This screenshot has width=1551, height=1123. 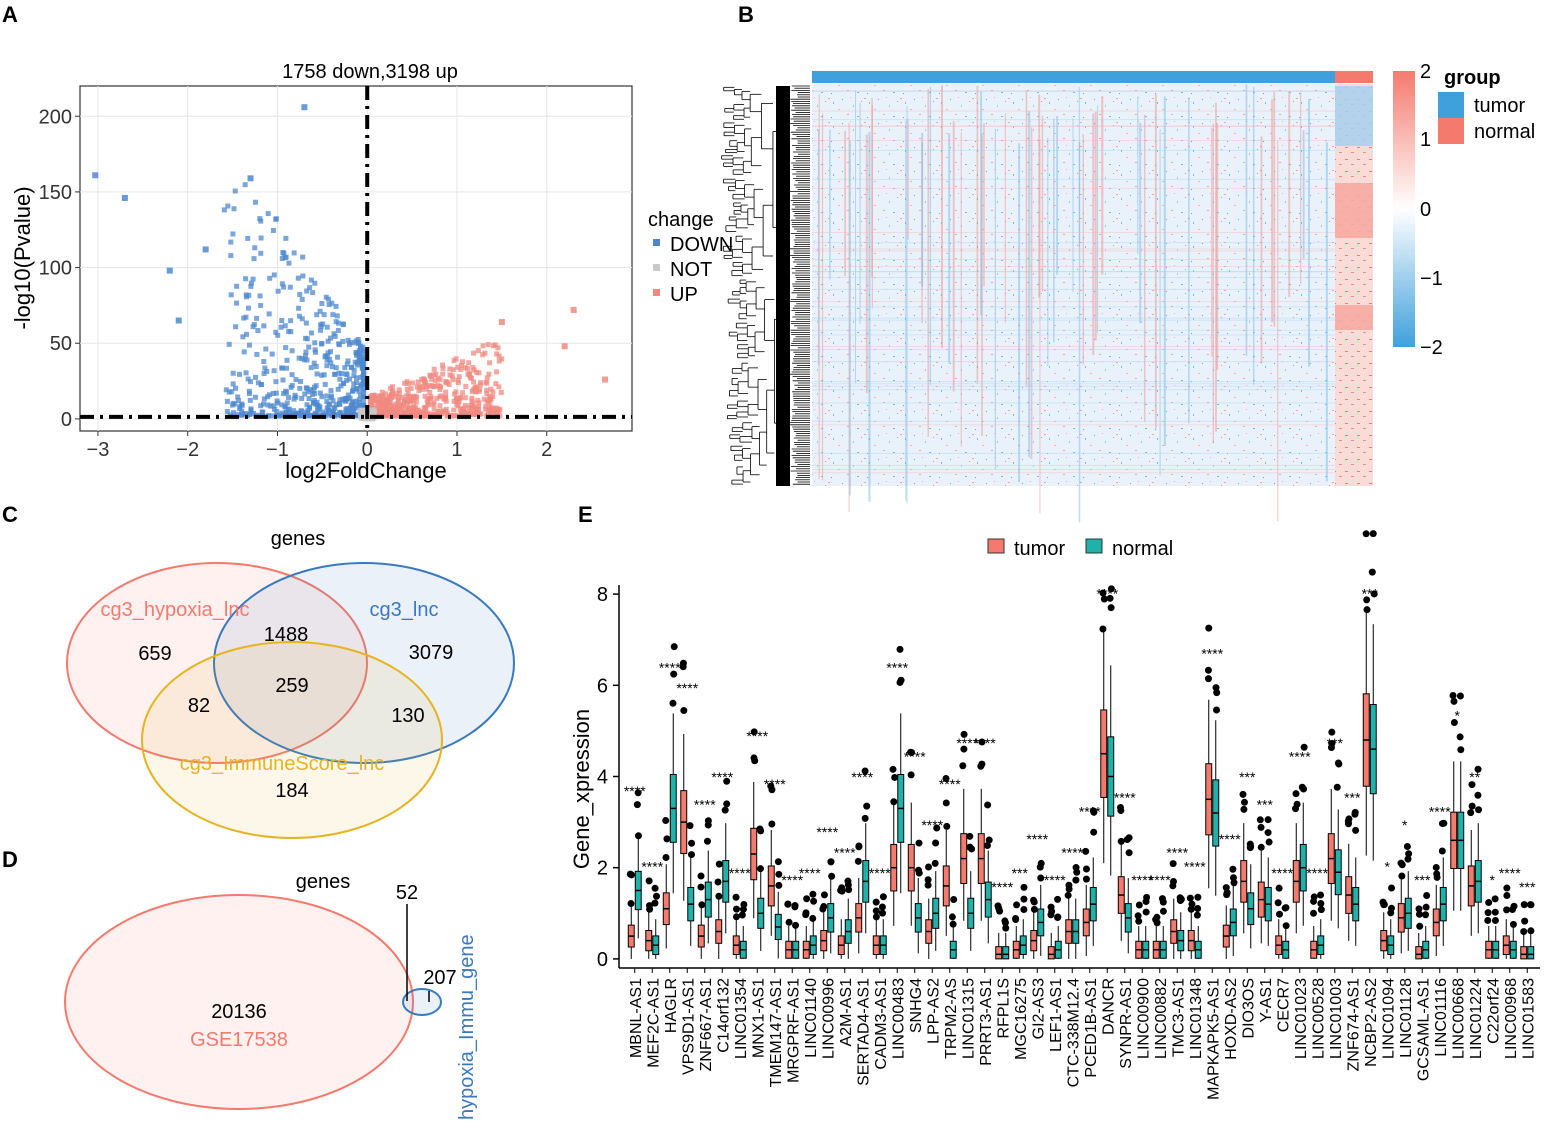 What do you see at coordinates (1073, 307) in the screenshot?
I see `heatmap-row-band` at bounding box center [1073, 307].